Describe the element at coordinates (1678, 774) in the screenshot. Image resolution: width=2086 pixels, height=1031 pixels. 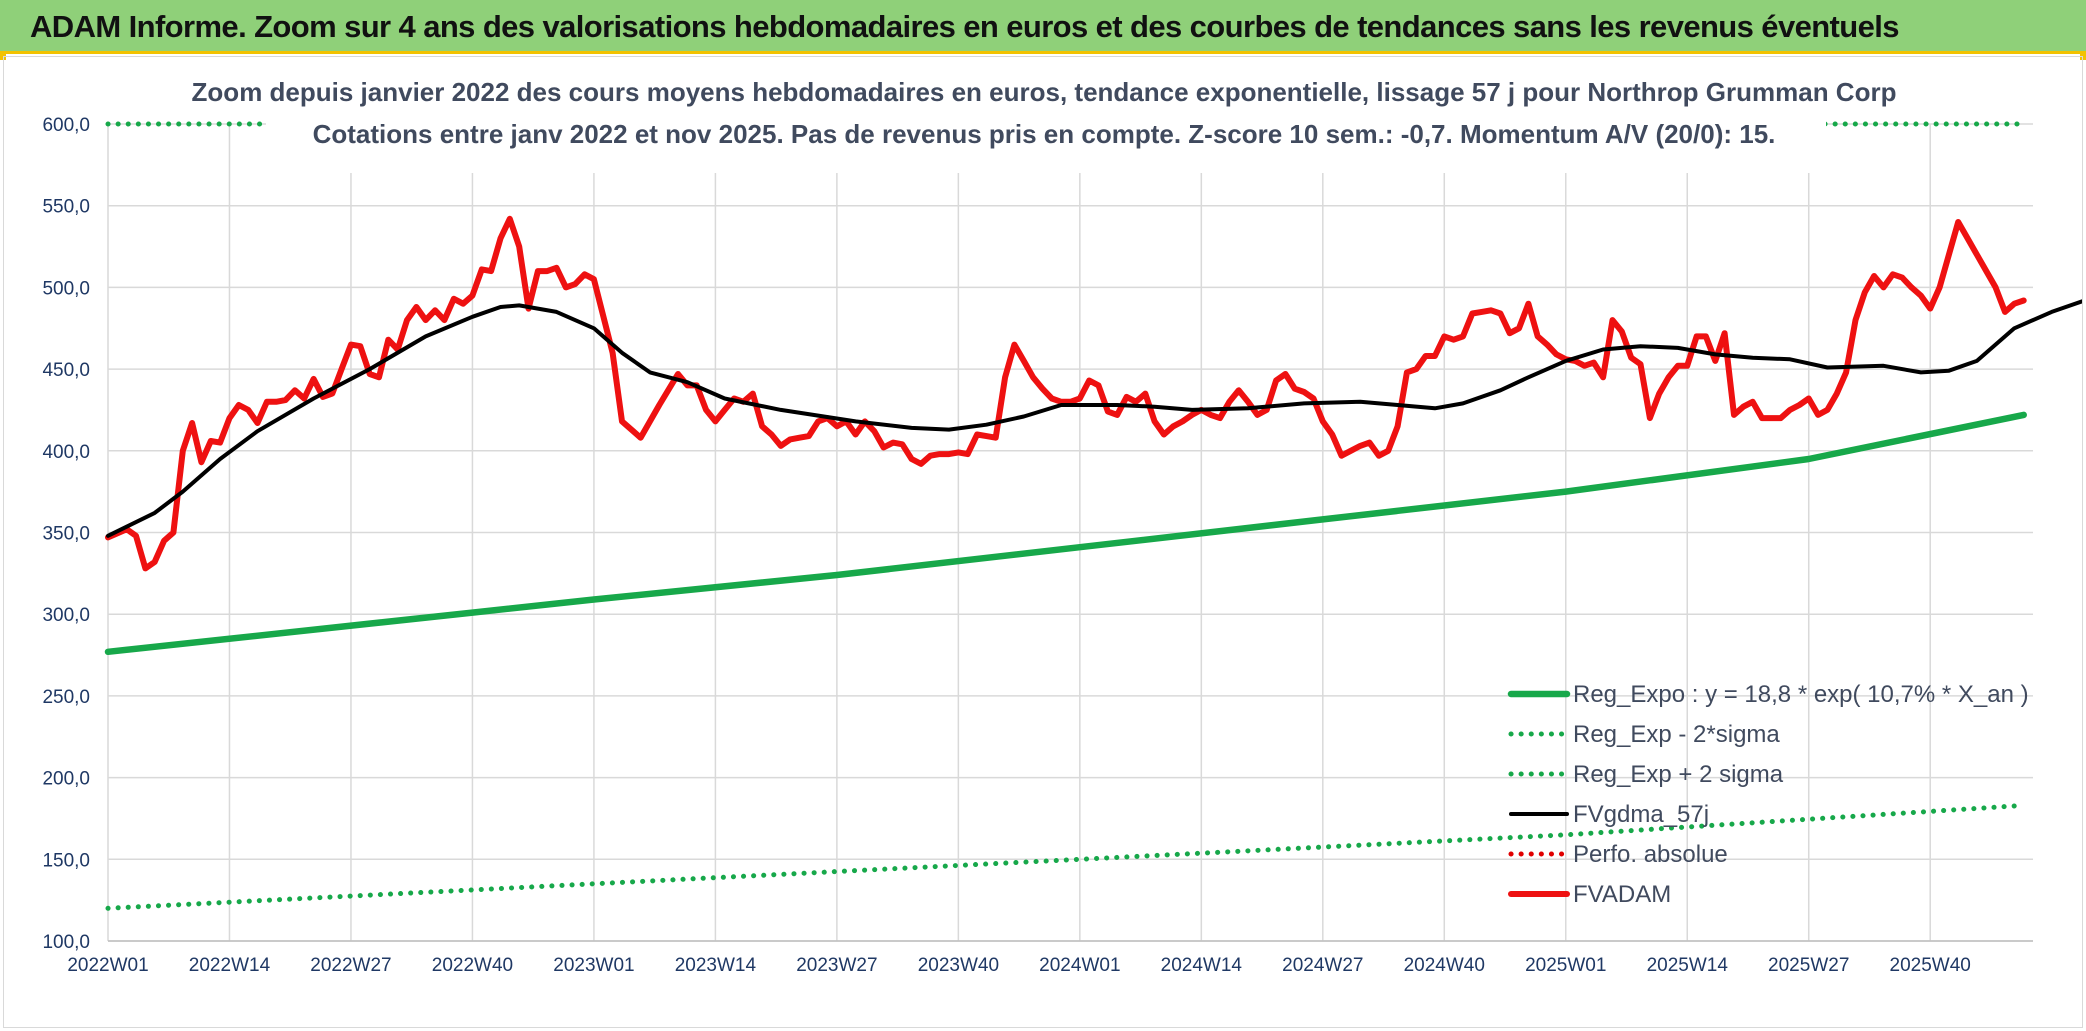
I see `legend-label: Reg_Exp + 2 sigma` at that location.